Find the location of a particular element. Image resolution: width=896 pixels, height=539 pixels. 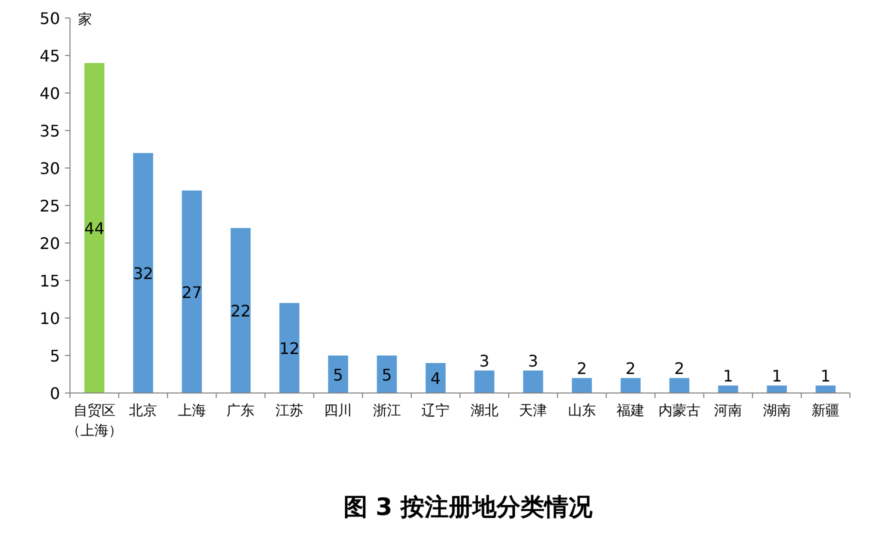

x-tick-label: 北京 is located at coordinates (143, 411).